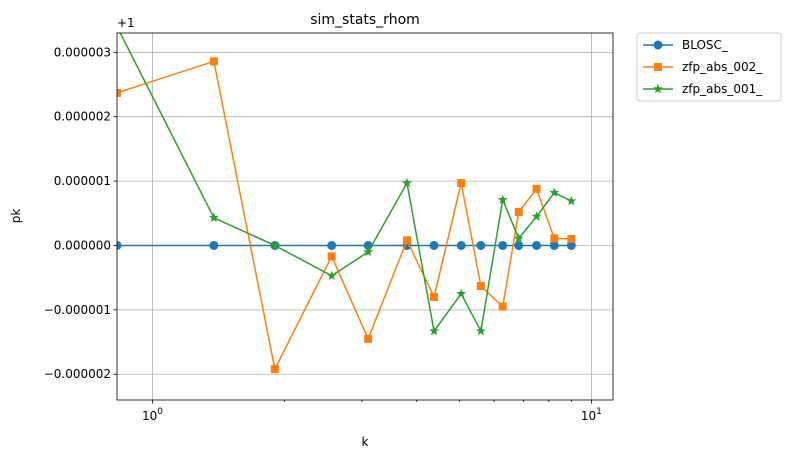 The width and height of the screenshot is (790, 459). What do you see at coordinates (77, 310) in the screenshot?
I see `y-tick-label: −0.000001` at bounding box center [77, 310].